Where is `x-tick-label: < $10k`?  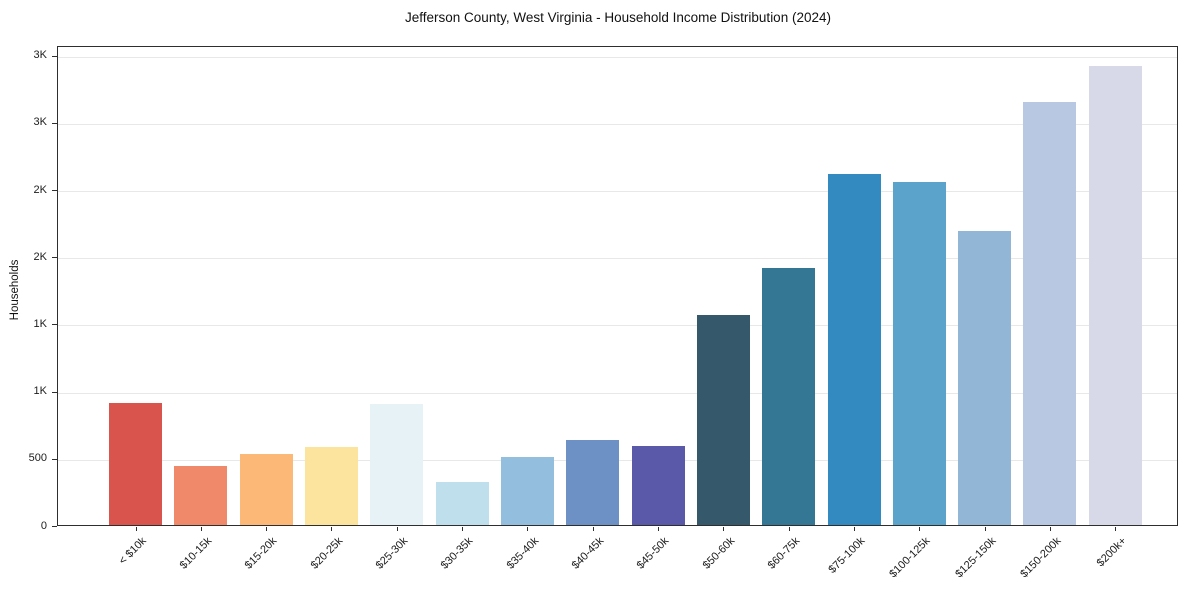
x-tick-label: < $10k is located at coordinates (132, 551).